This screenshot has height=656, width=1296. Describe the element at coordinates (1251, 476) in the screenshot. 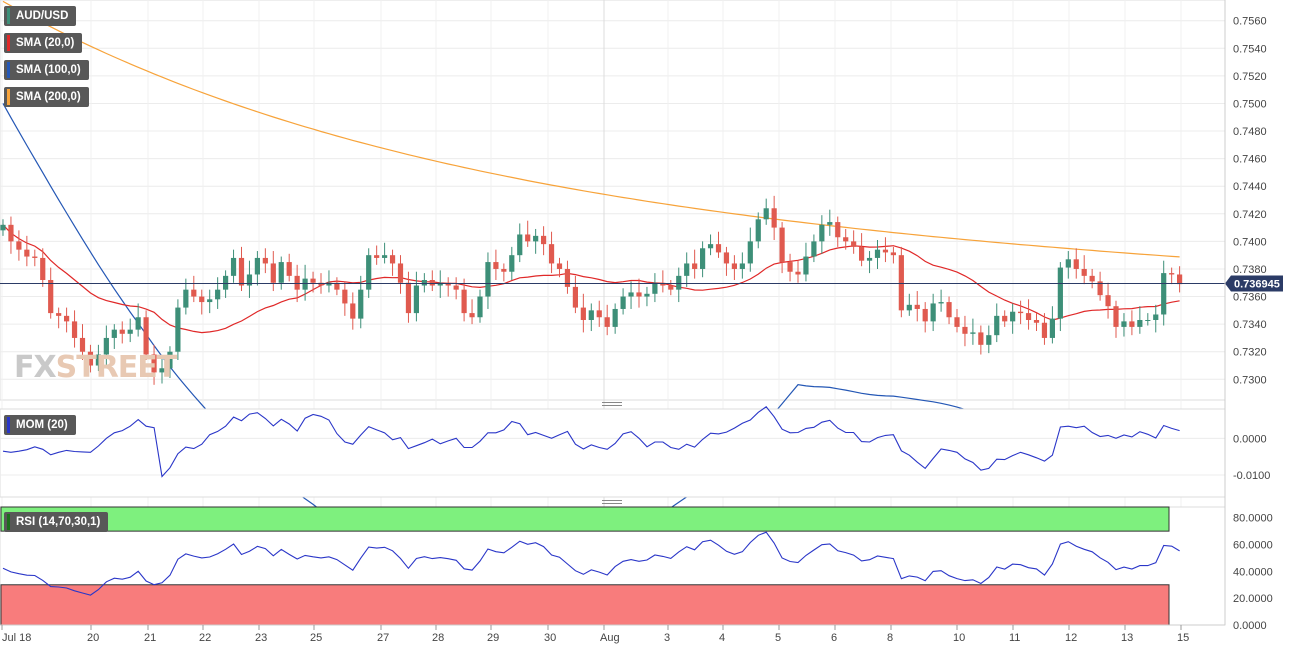

I see `mom-tick-label: -0.0100` at that location.